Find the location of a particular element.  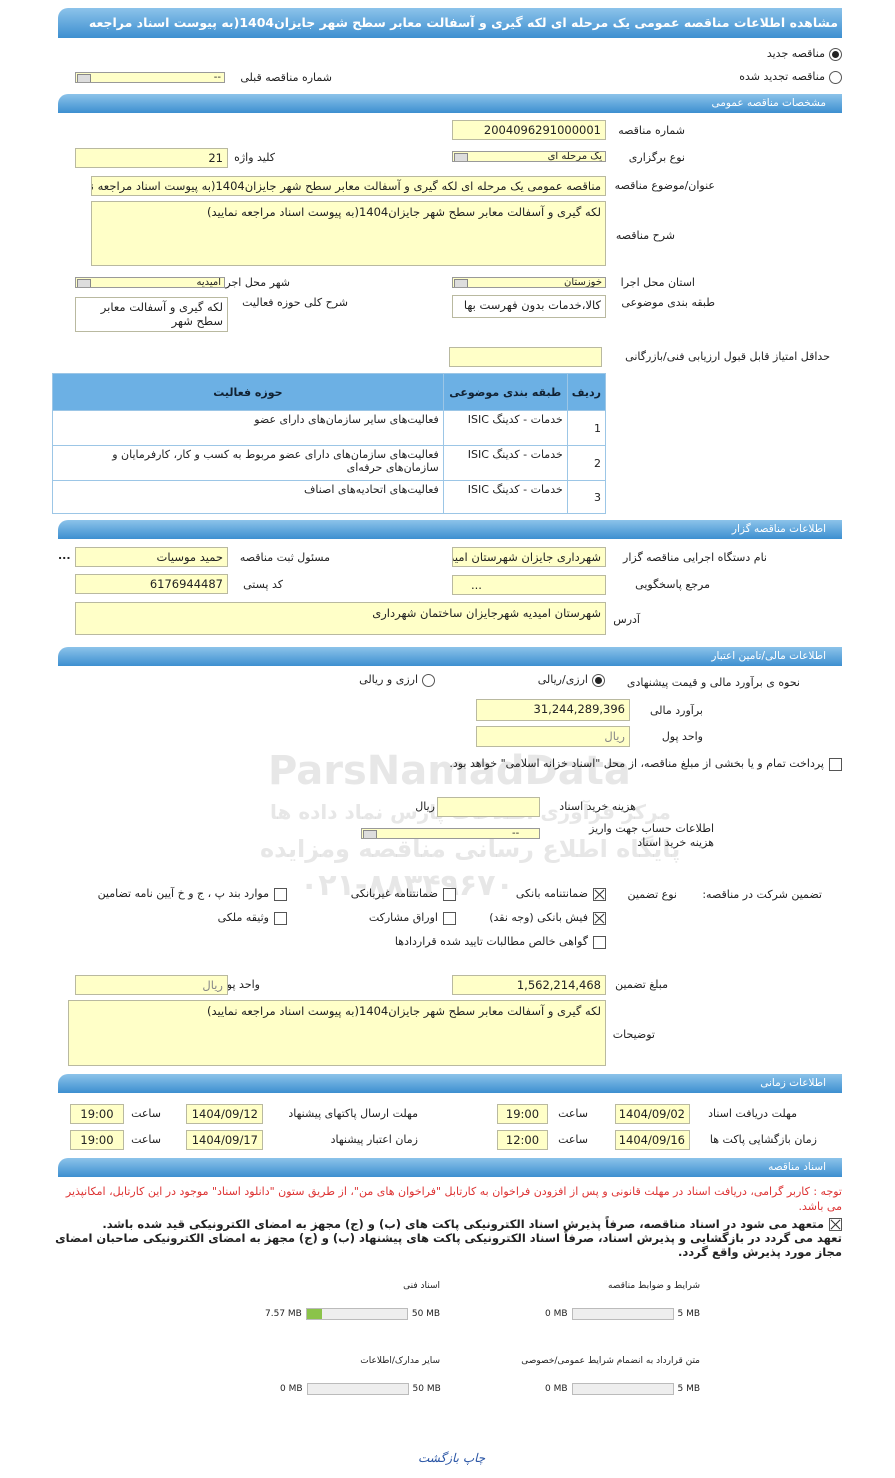

field-label: زمان اعتبار پیشنهاد is located at coordinates (374, 1139).